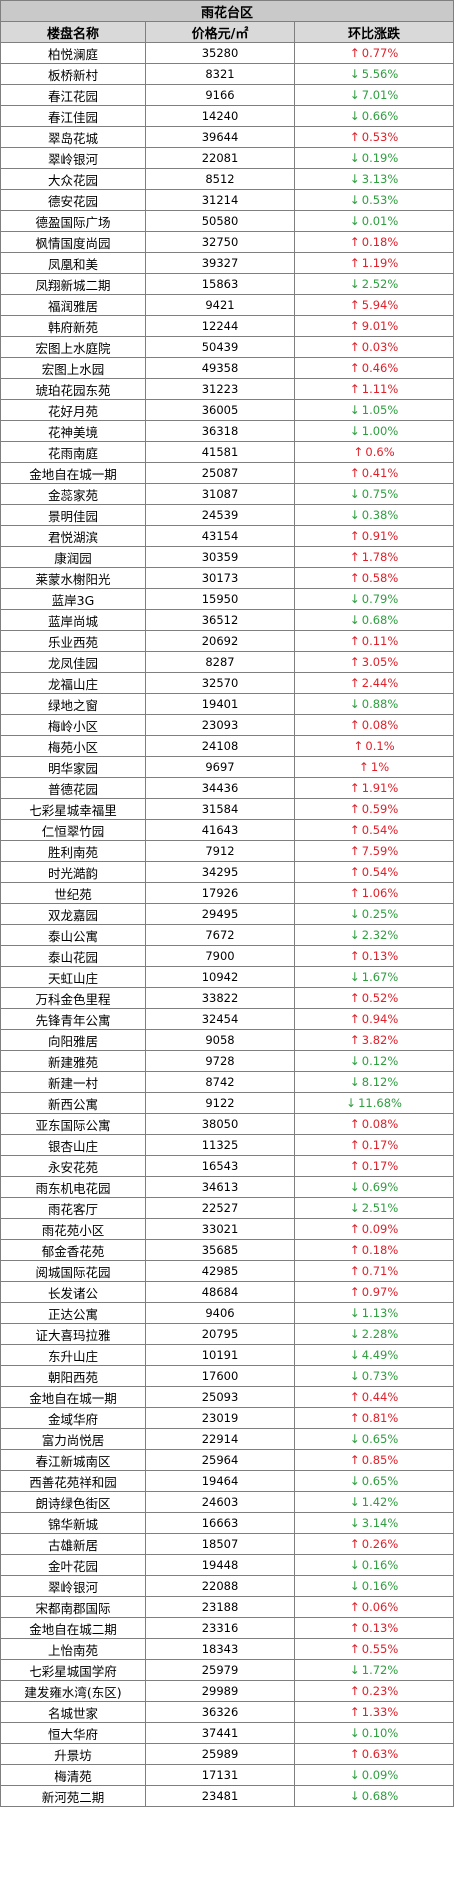  Describe the element at coordinates (220, 473) in the screenshot. I see `estate-price: 25087` at that location.